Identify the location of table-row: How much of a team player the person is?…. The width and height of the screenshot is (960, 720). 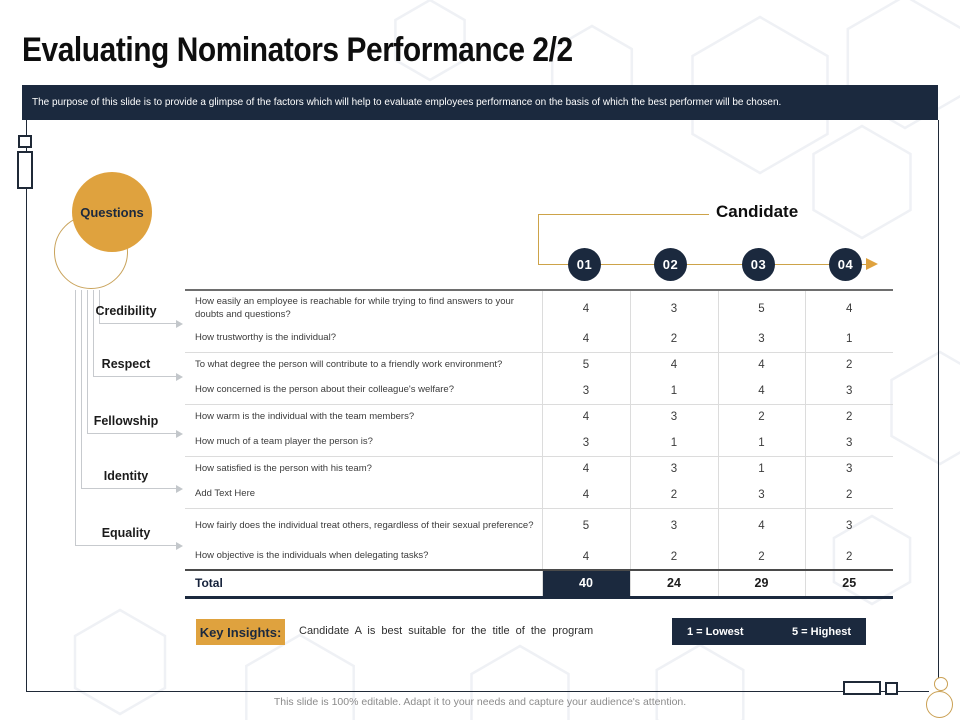
(539, 443).